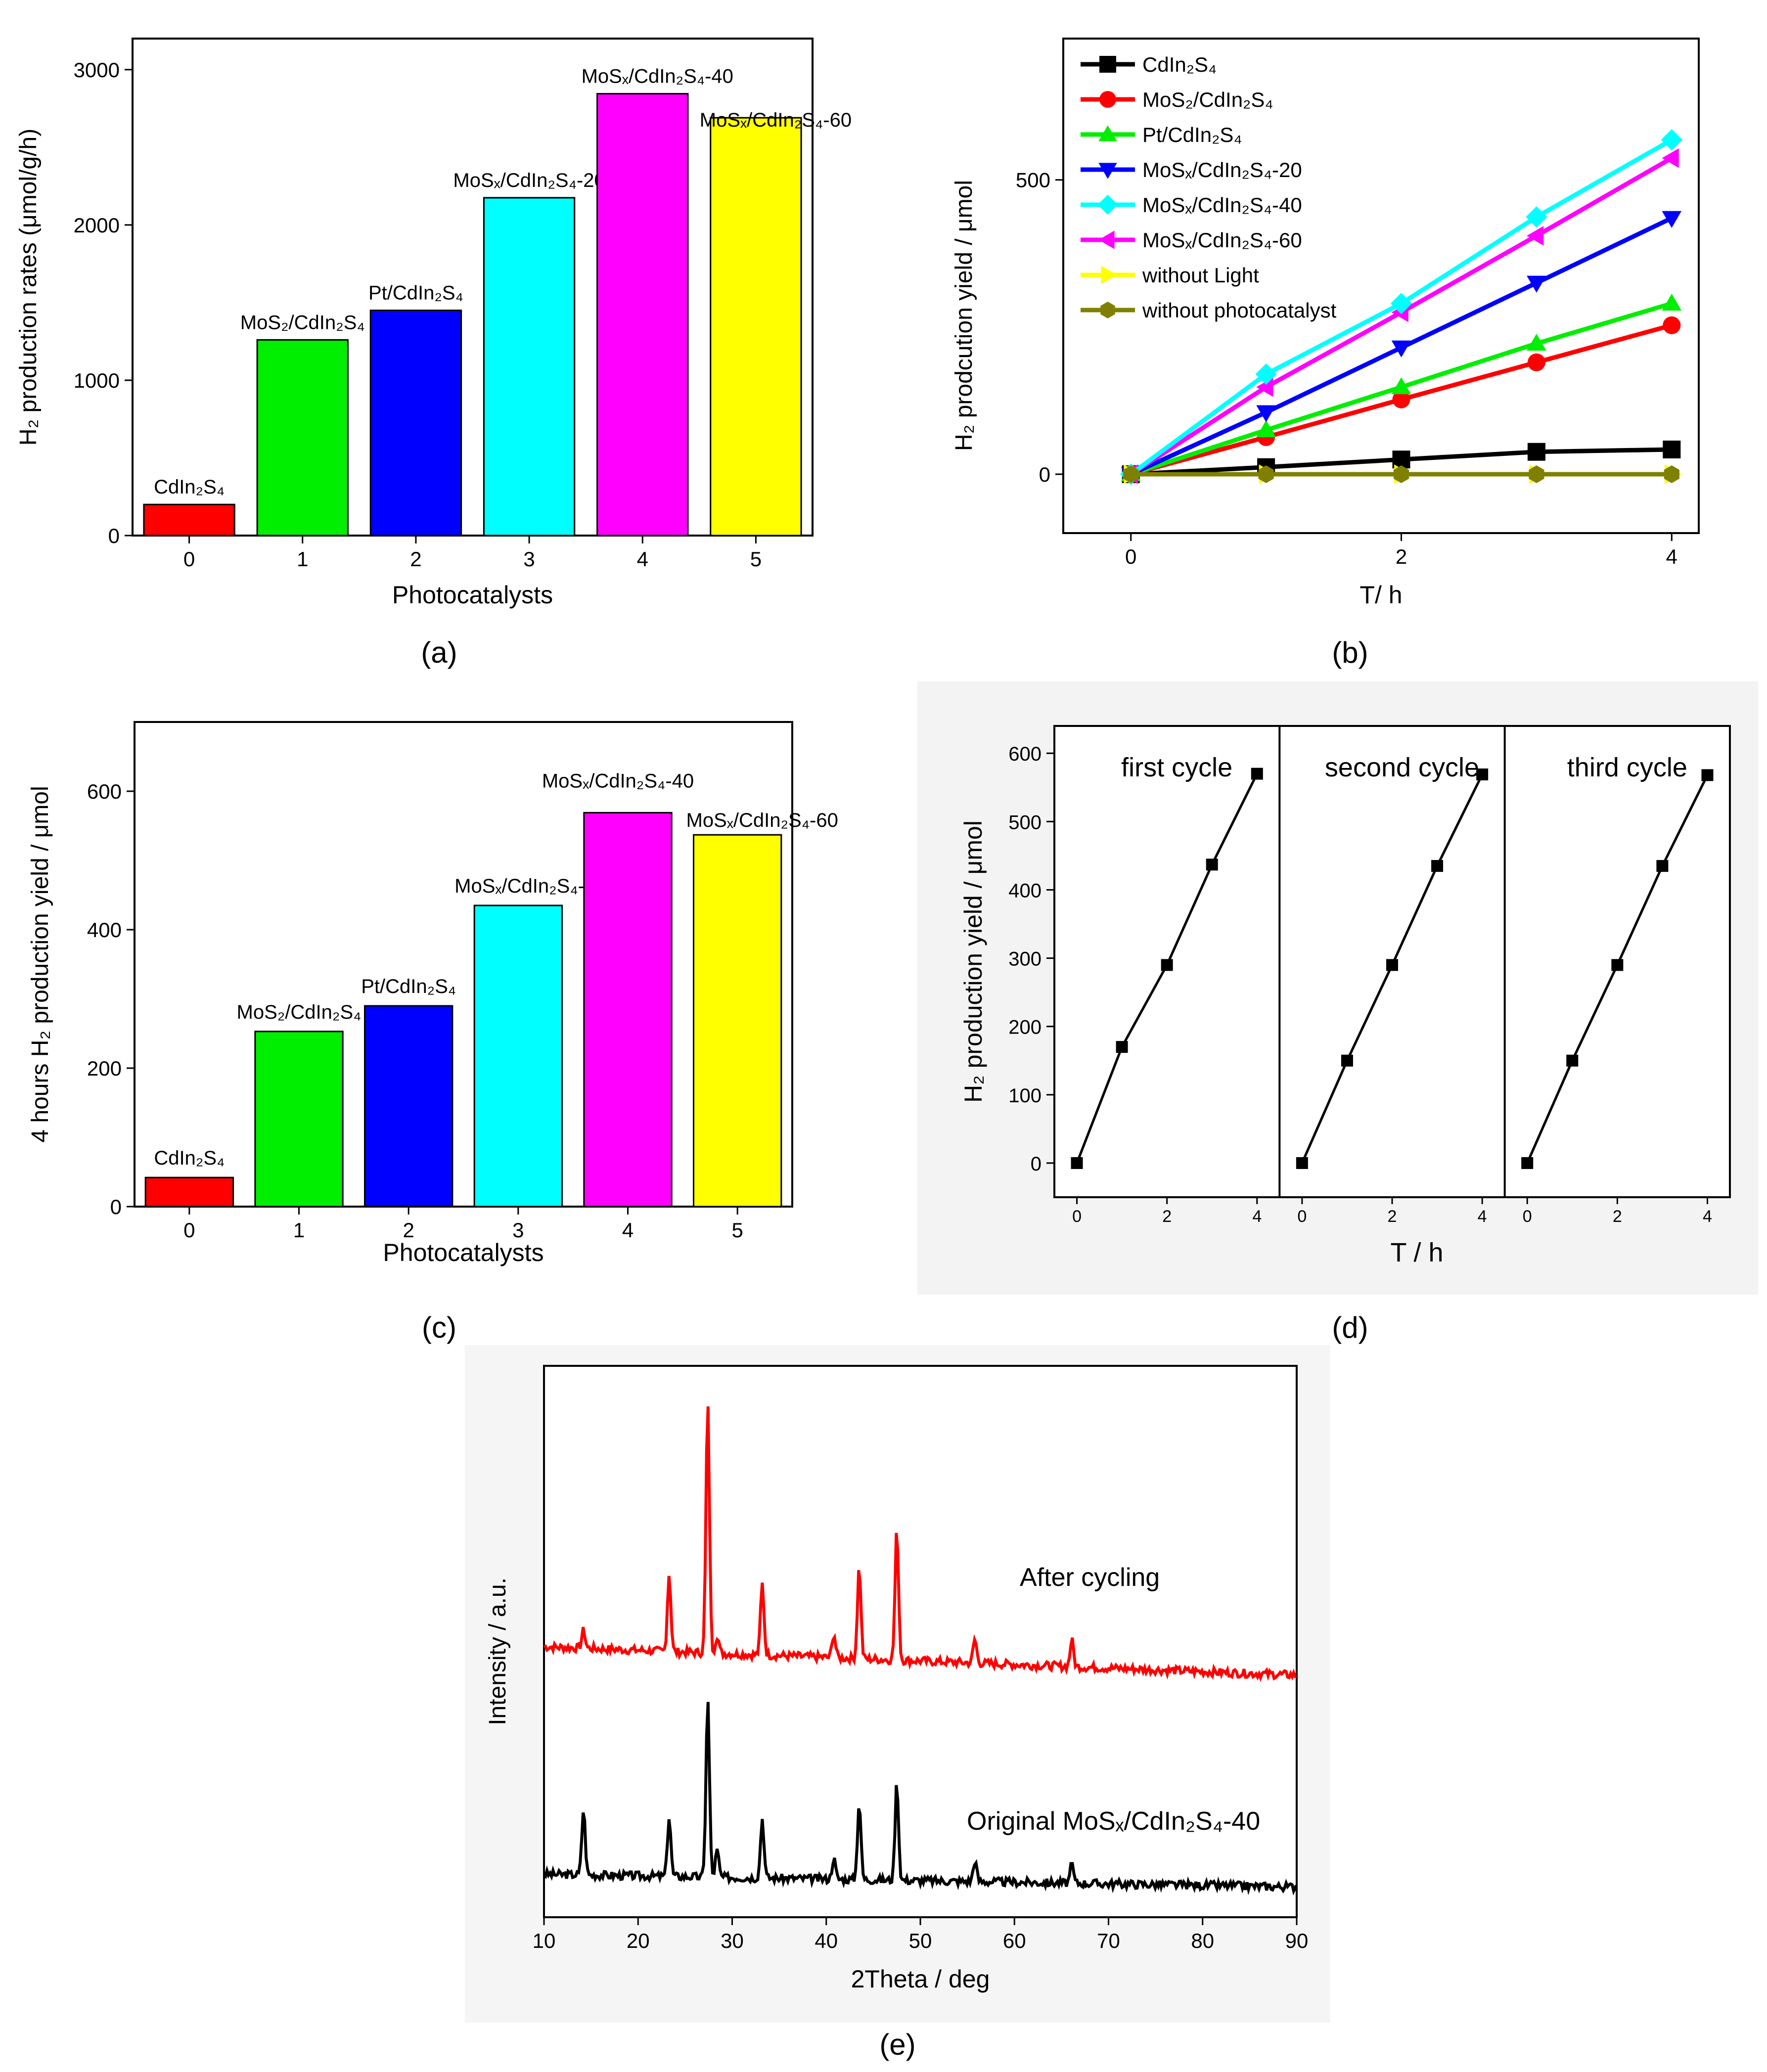  Describe the element at coordinates (1149, 64) in the screenshot. I see `legend-item: CdIn₂S₄` at that location.